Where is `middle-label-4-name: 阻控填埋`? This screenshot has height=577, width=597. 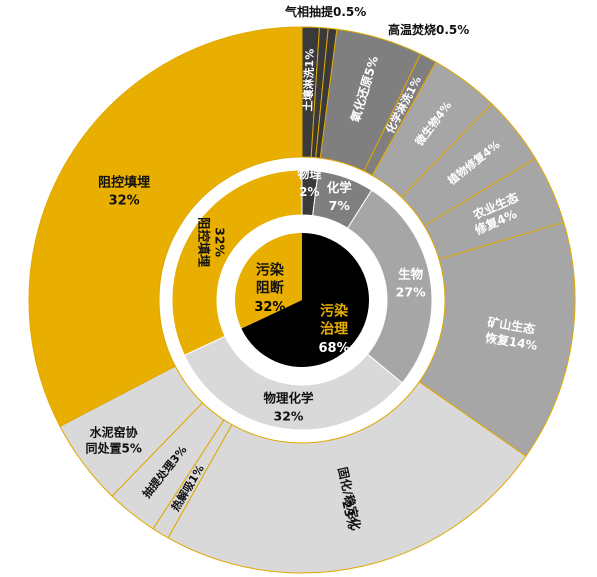 middle-label-4-name: 阻控填埋 is located at coordinates (203, 242).